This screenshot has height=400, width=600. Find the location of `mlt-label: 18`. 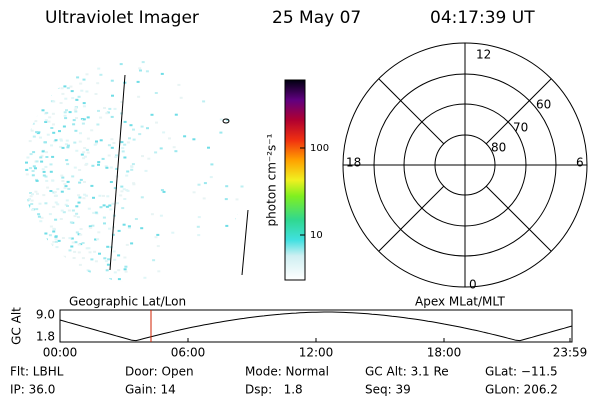

mlt-label: 18 is located at coordinates (353, 163).